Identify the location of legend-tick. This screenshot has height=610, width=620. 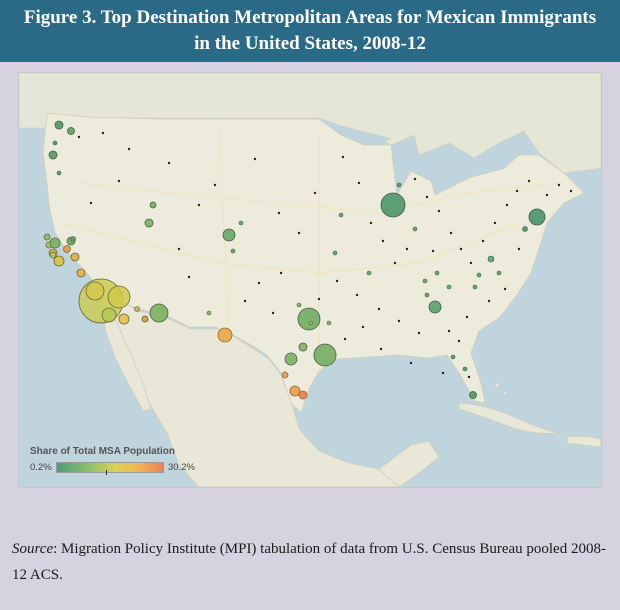
(106, 472).